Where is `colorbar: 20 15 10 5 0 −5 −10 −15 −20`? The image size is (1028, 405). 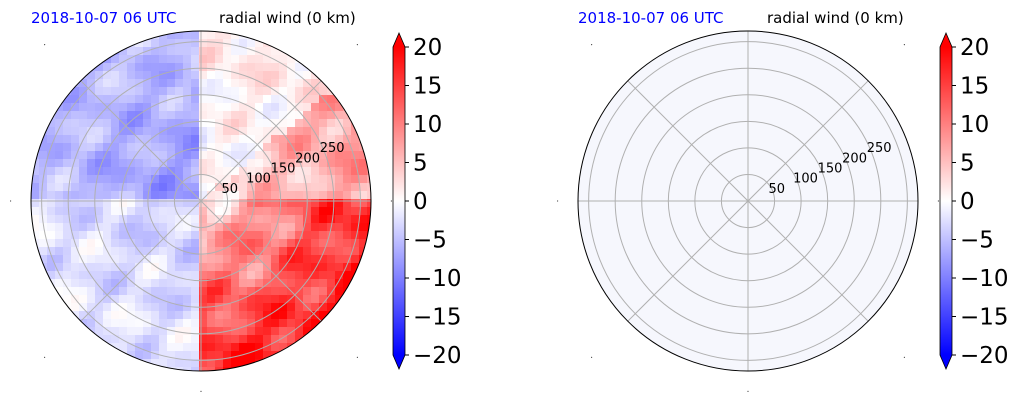 colorbar: 20 15 10 5 0 −5 −10 −15 −20 is located at coordinates (427, 201).